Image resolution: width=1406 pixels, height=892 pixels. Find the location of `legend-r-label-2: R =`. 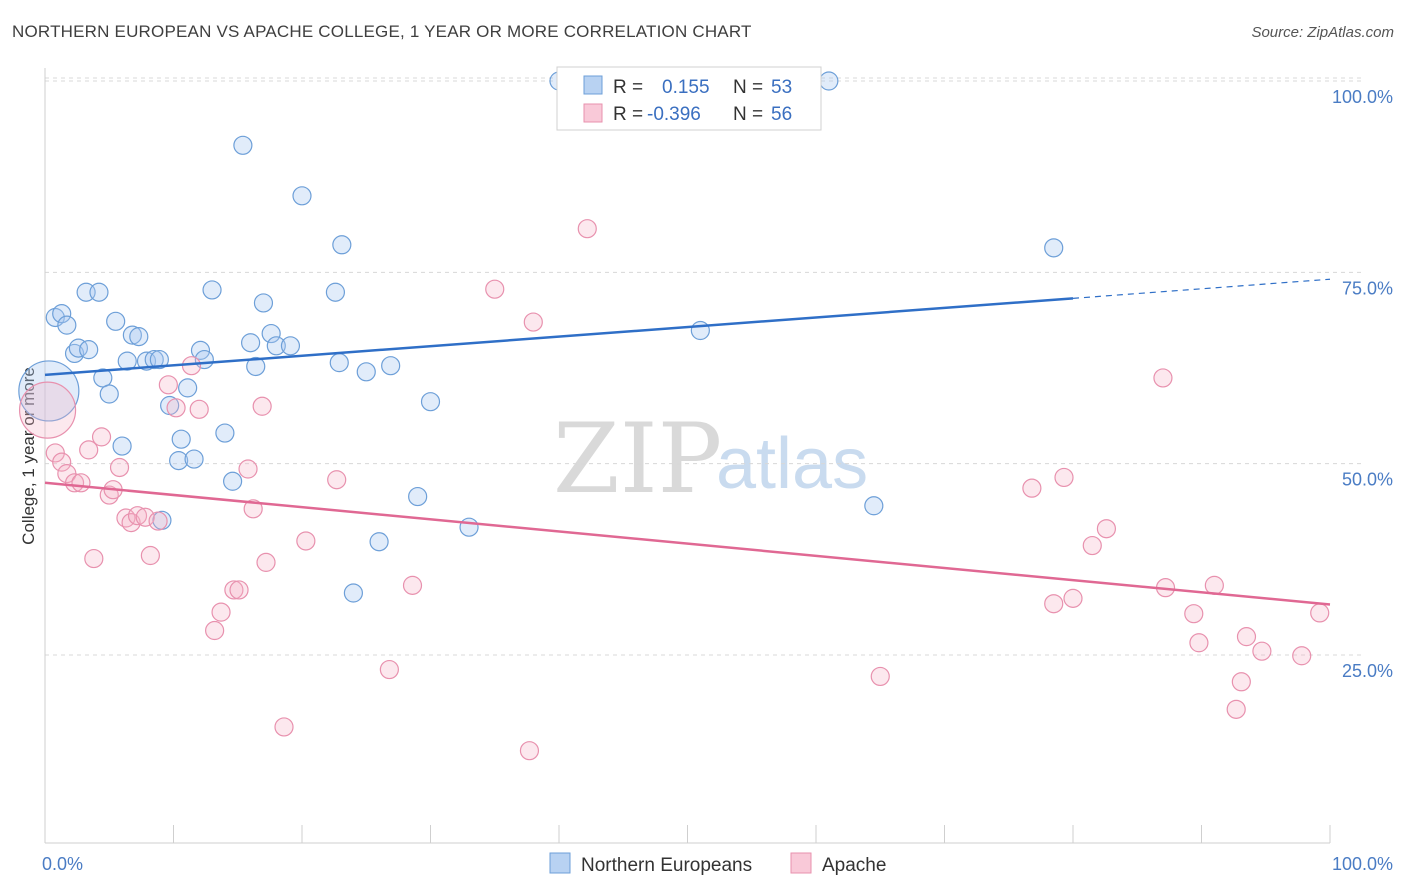

legend-r-label-2: R = is located at coordinates (628, 114).